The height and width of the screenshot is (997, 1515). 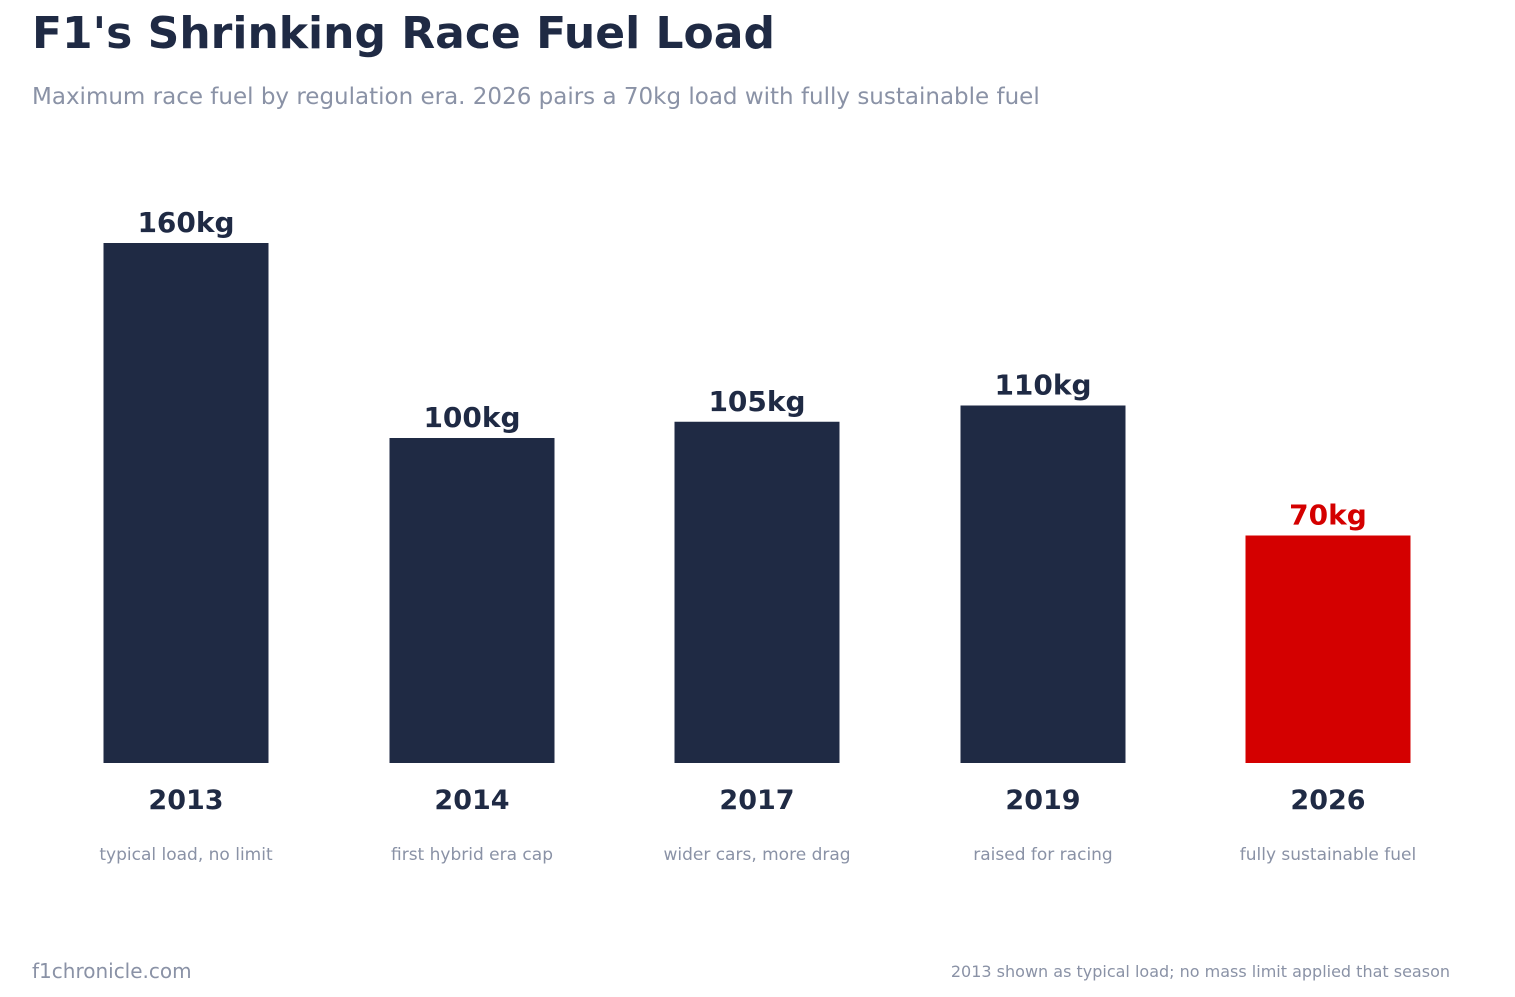 What do you see at coordinates (1328, 855) in the screenshot?
I see `annotation-2026: fully sustainable fuel` at bounding box center [1328, 855].